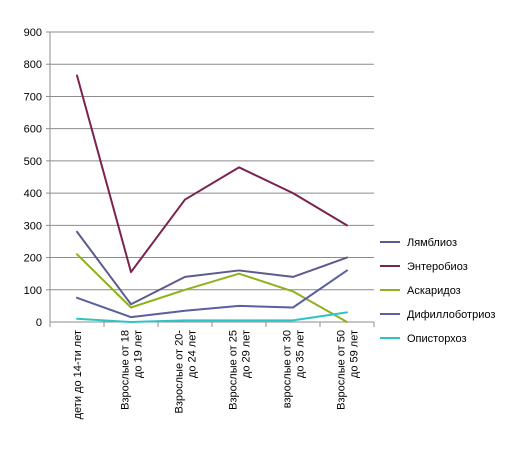  Describe the element at coordinates (33, 178) in the screenshot. I see `y-tick-labels: 0 100 200 300 400 500 600 700 800 900` at that location.